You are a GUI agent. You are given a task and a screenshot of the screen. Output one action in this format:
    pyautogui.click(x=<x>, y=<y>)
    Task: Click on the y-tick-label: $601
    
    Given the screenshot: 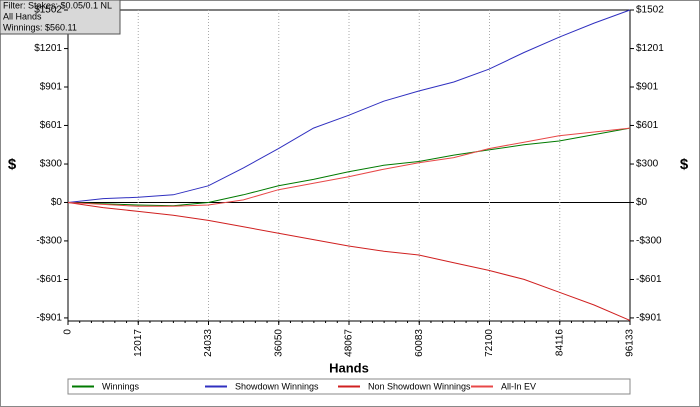 What is the action you would take?
    pyautogui.click(x=51, y=125)
    